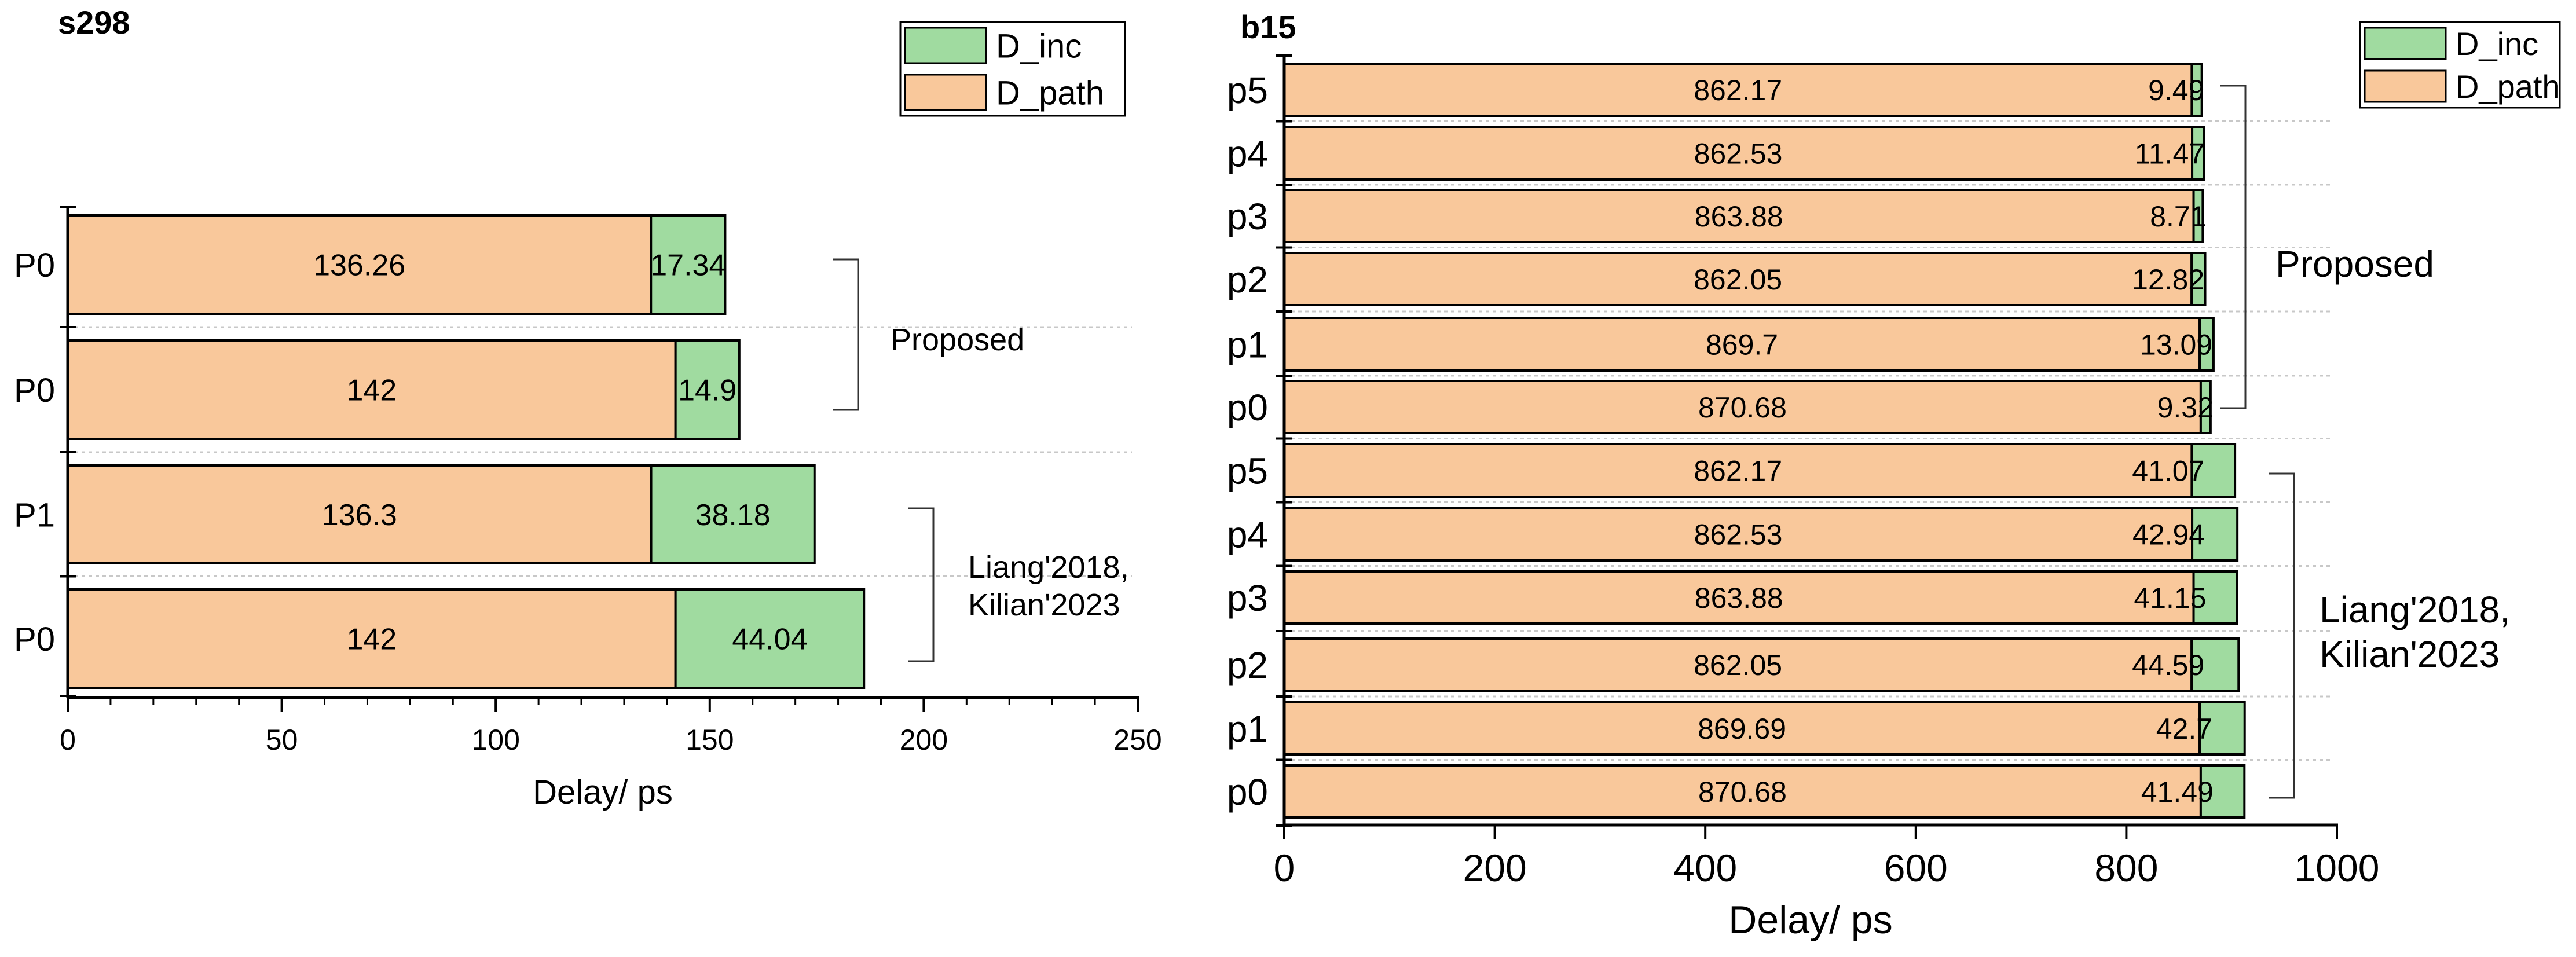 This screenshot has height=957, width=2576. I want to click on x-tick-label: 800, so click(2126, 868).